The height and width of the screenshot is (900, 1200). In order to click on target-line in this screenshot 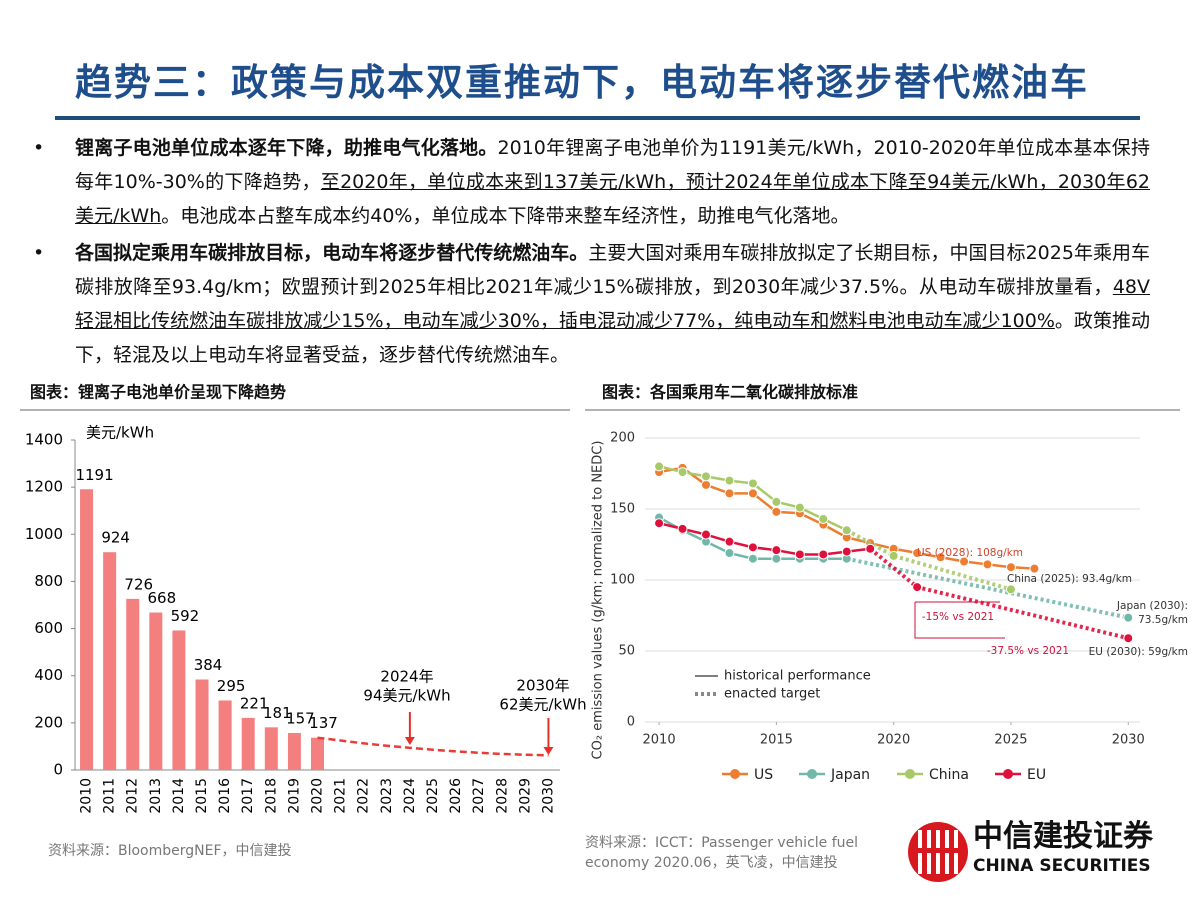, I will do `click(928, 560)`.